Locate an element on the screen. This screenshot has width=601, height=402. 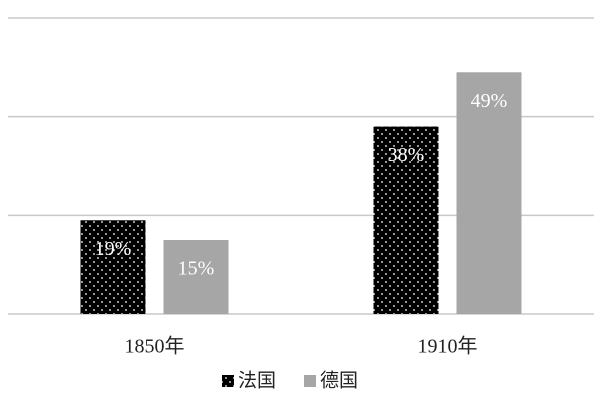
value-label: 38% is located at coordinates (406, 155).